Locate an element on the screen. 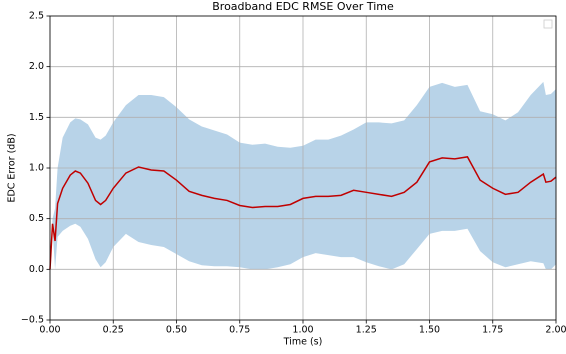 This screenshot has width=566, height=354. x-tick-label: 1.75 is located at coordinates (492, 330).